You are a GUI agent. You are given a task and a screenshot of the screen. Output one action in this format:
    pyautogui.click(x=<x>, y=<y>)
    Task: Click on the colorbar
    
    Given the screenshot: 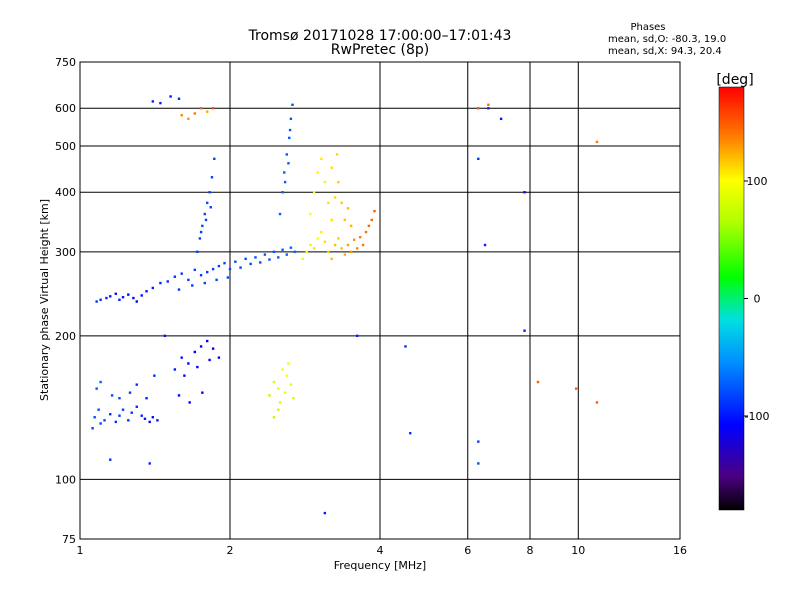 What is the action you would take?
    pyautogui.click(x=731, y=298)
    